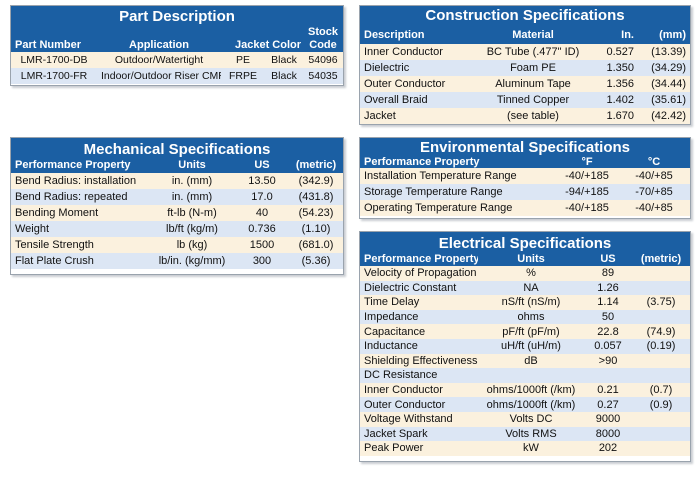 The width and height of the screenshot is (700, 477). Describe the element at coordinates (608, 273) in the screenshot. I see `table-cell: 89` at that location.